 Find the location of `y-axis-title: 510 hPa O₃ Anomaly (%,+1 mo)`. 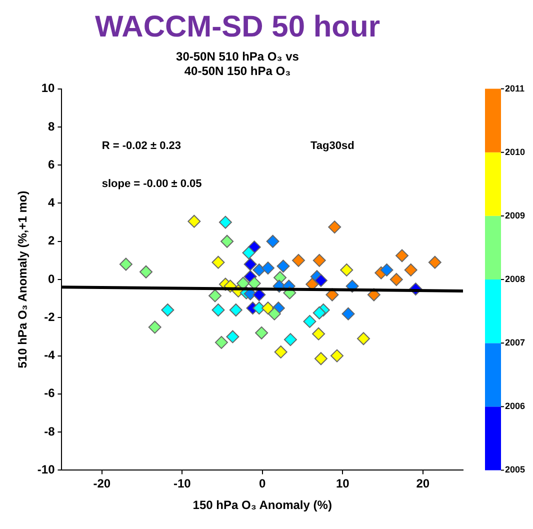

y-axis-title: 510 hPa O₃ Anomaly (%,+1 mo) is located at coordinates (23, 279).